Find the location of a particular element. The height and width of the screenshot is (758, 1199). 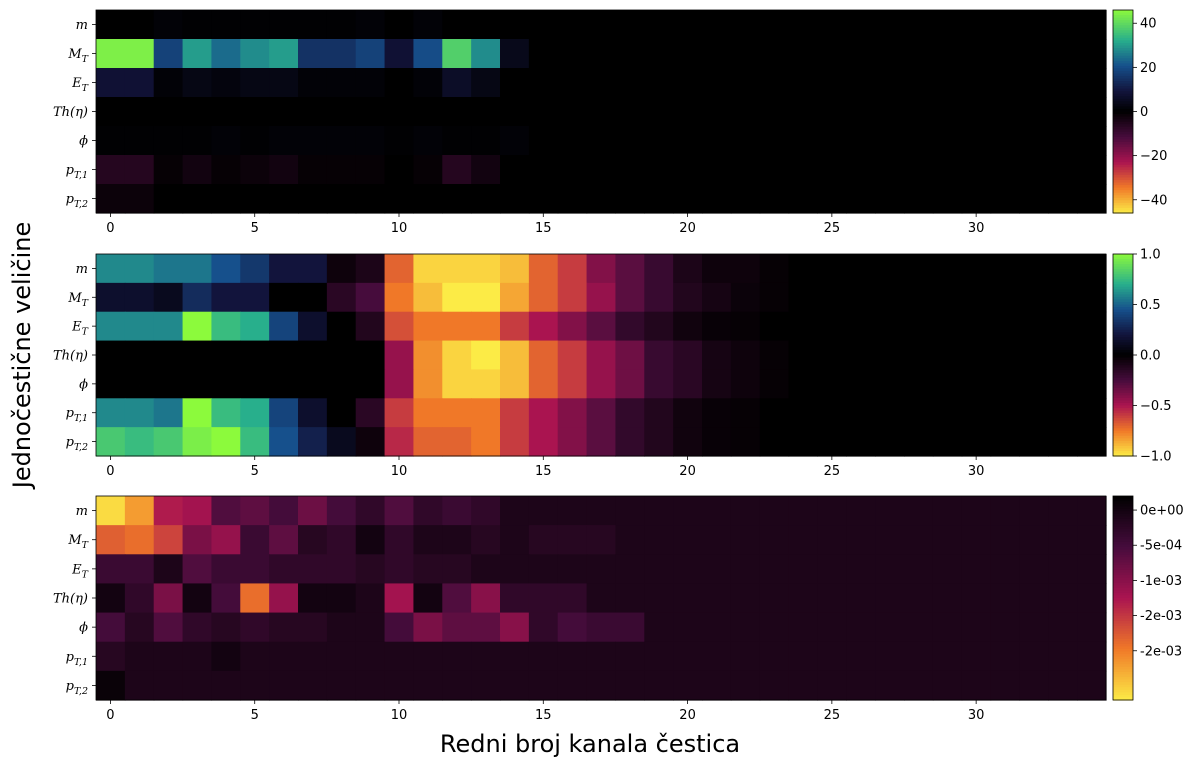

x-tick-label: 5 is located at coordinates (255, 228).